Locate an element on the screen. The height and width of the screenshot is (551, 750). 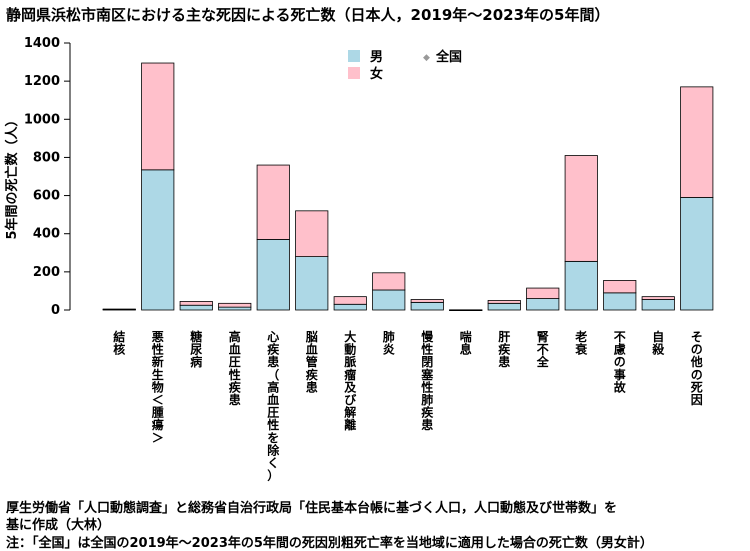
x-category-label: 脳血管疾患 is located at coordinates (312, 361).